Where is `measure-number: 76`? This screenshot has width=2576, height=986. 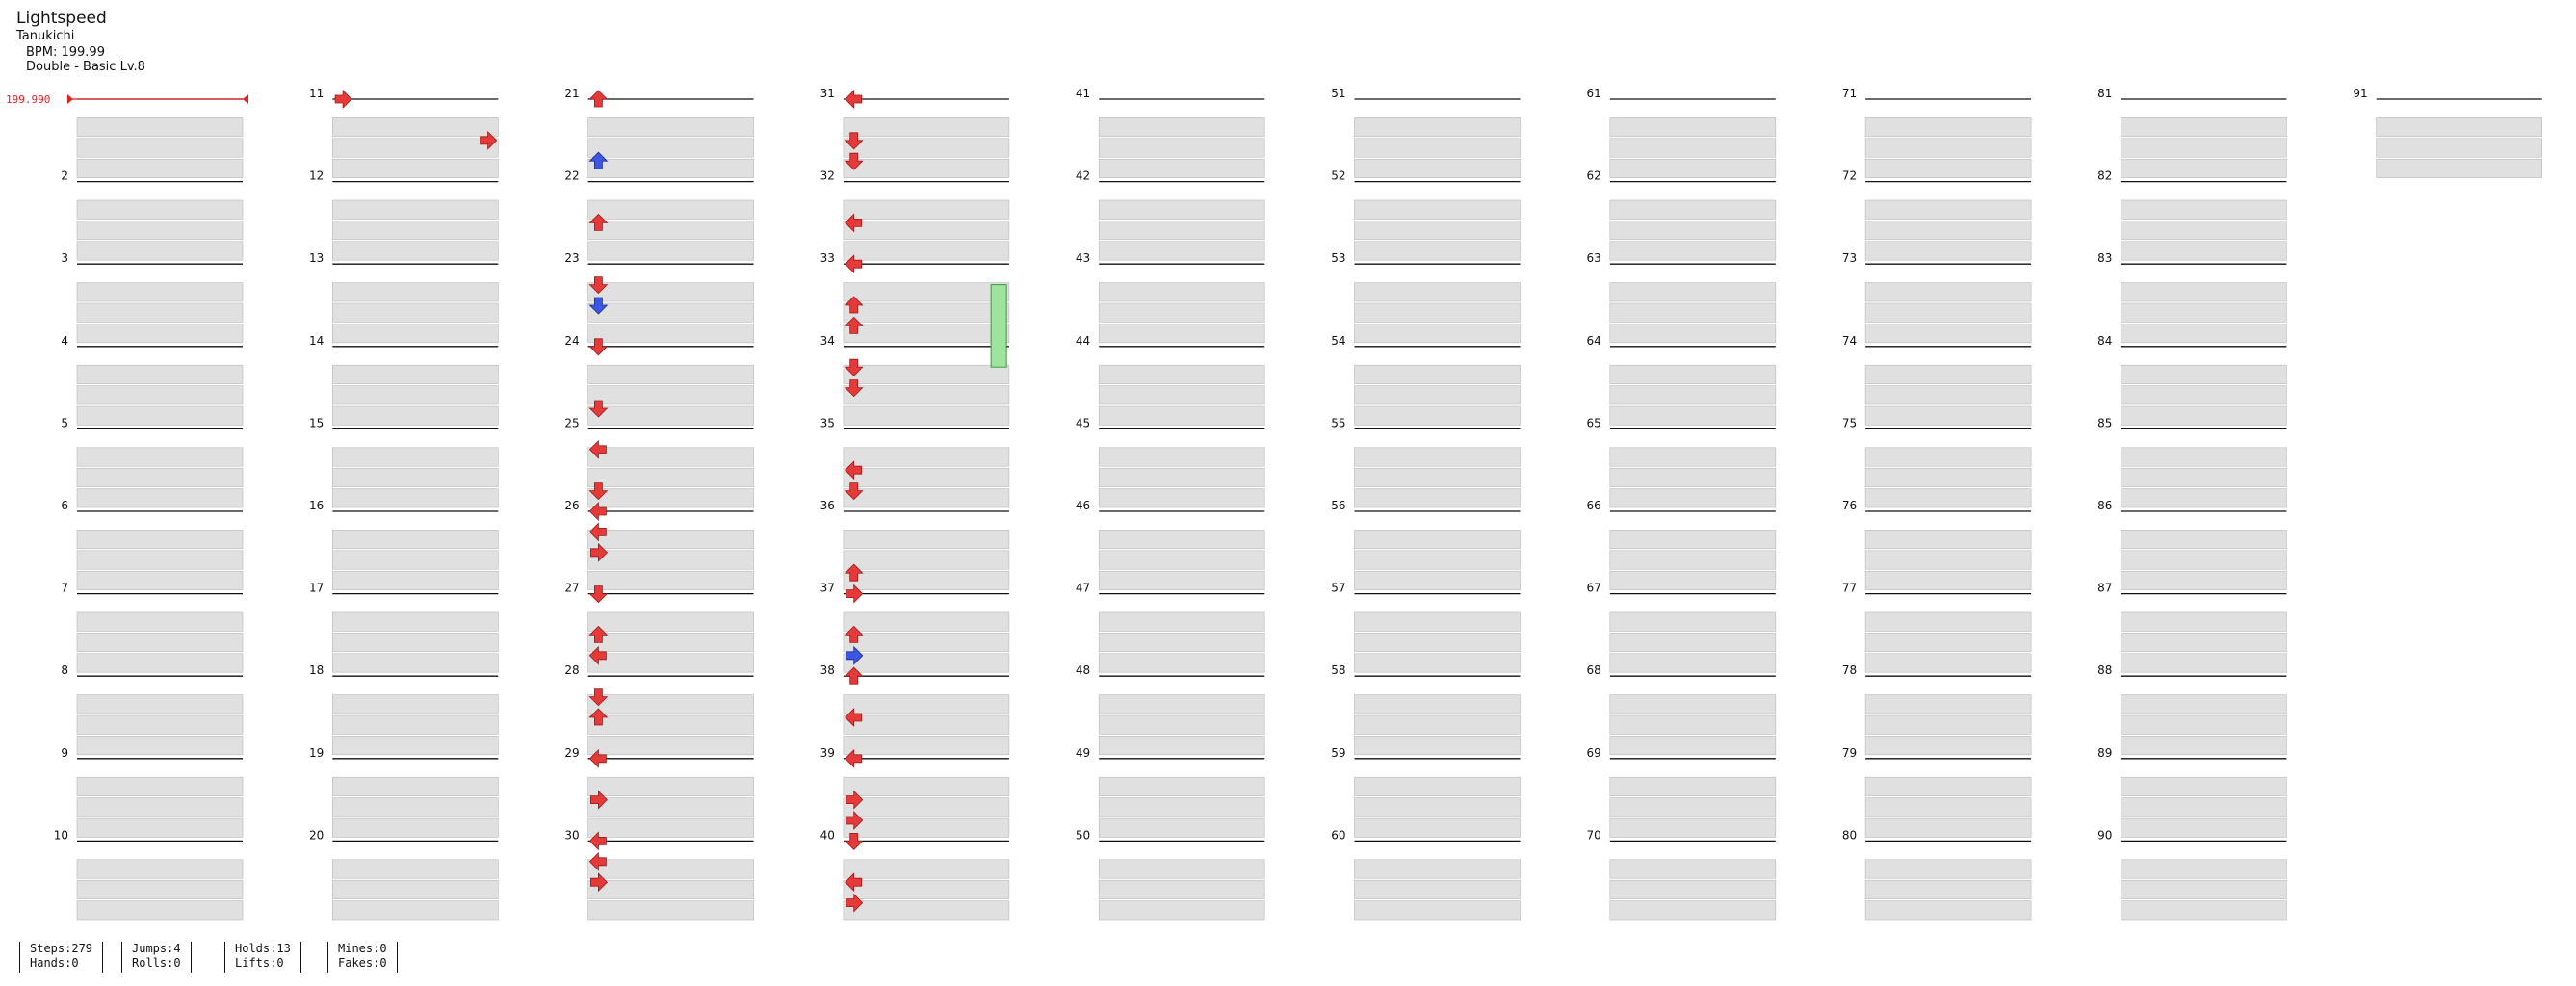
measure-number: 76 is located at coordinates (1849, 505).